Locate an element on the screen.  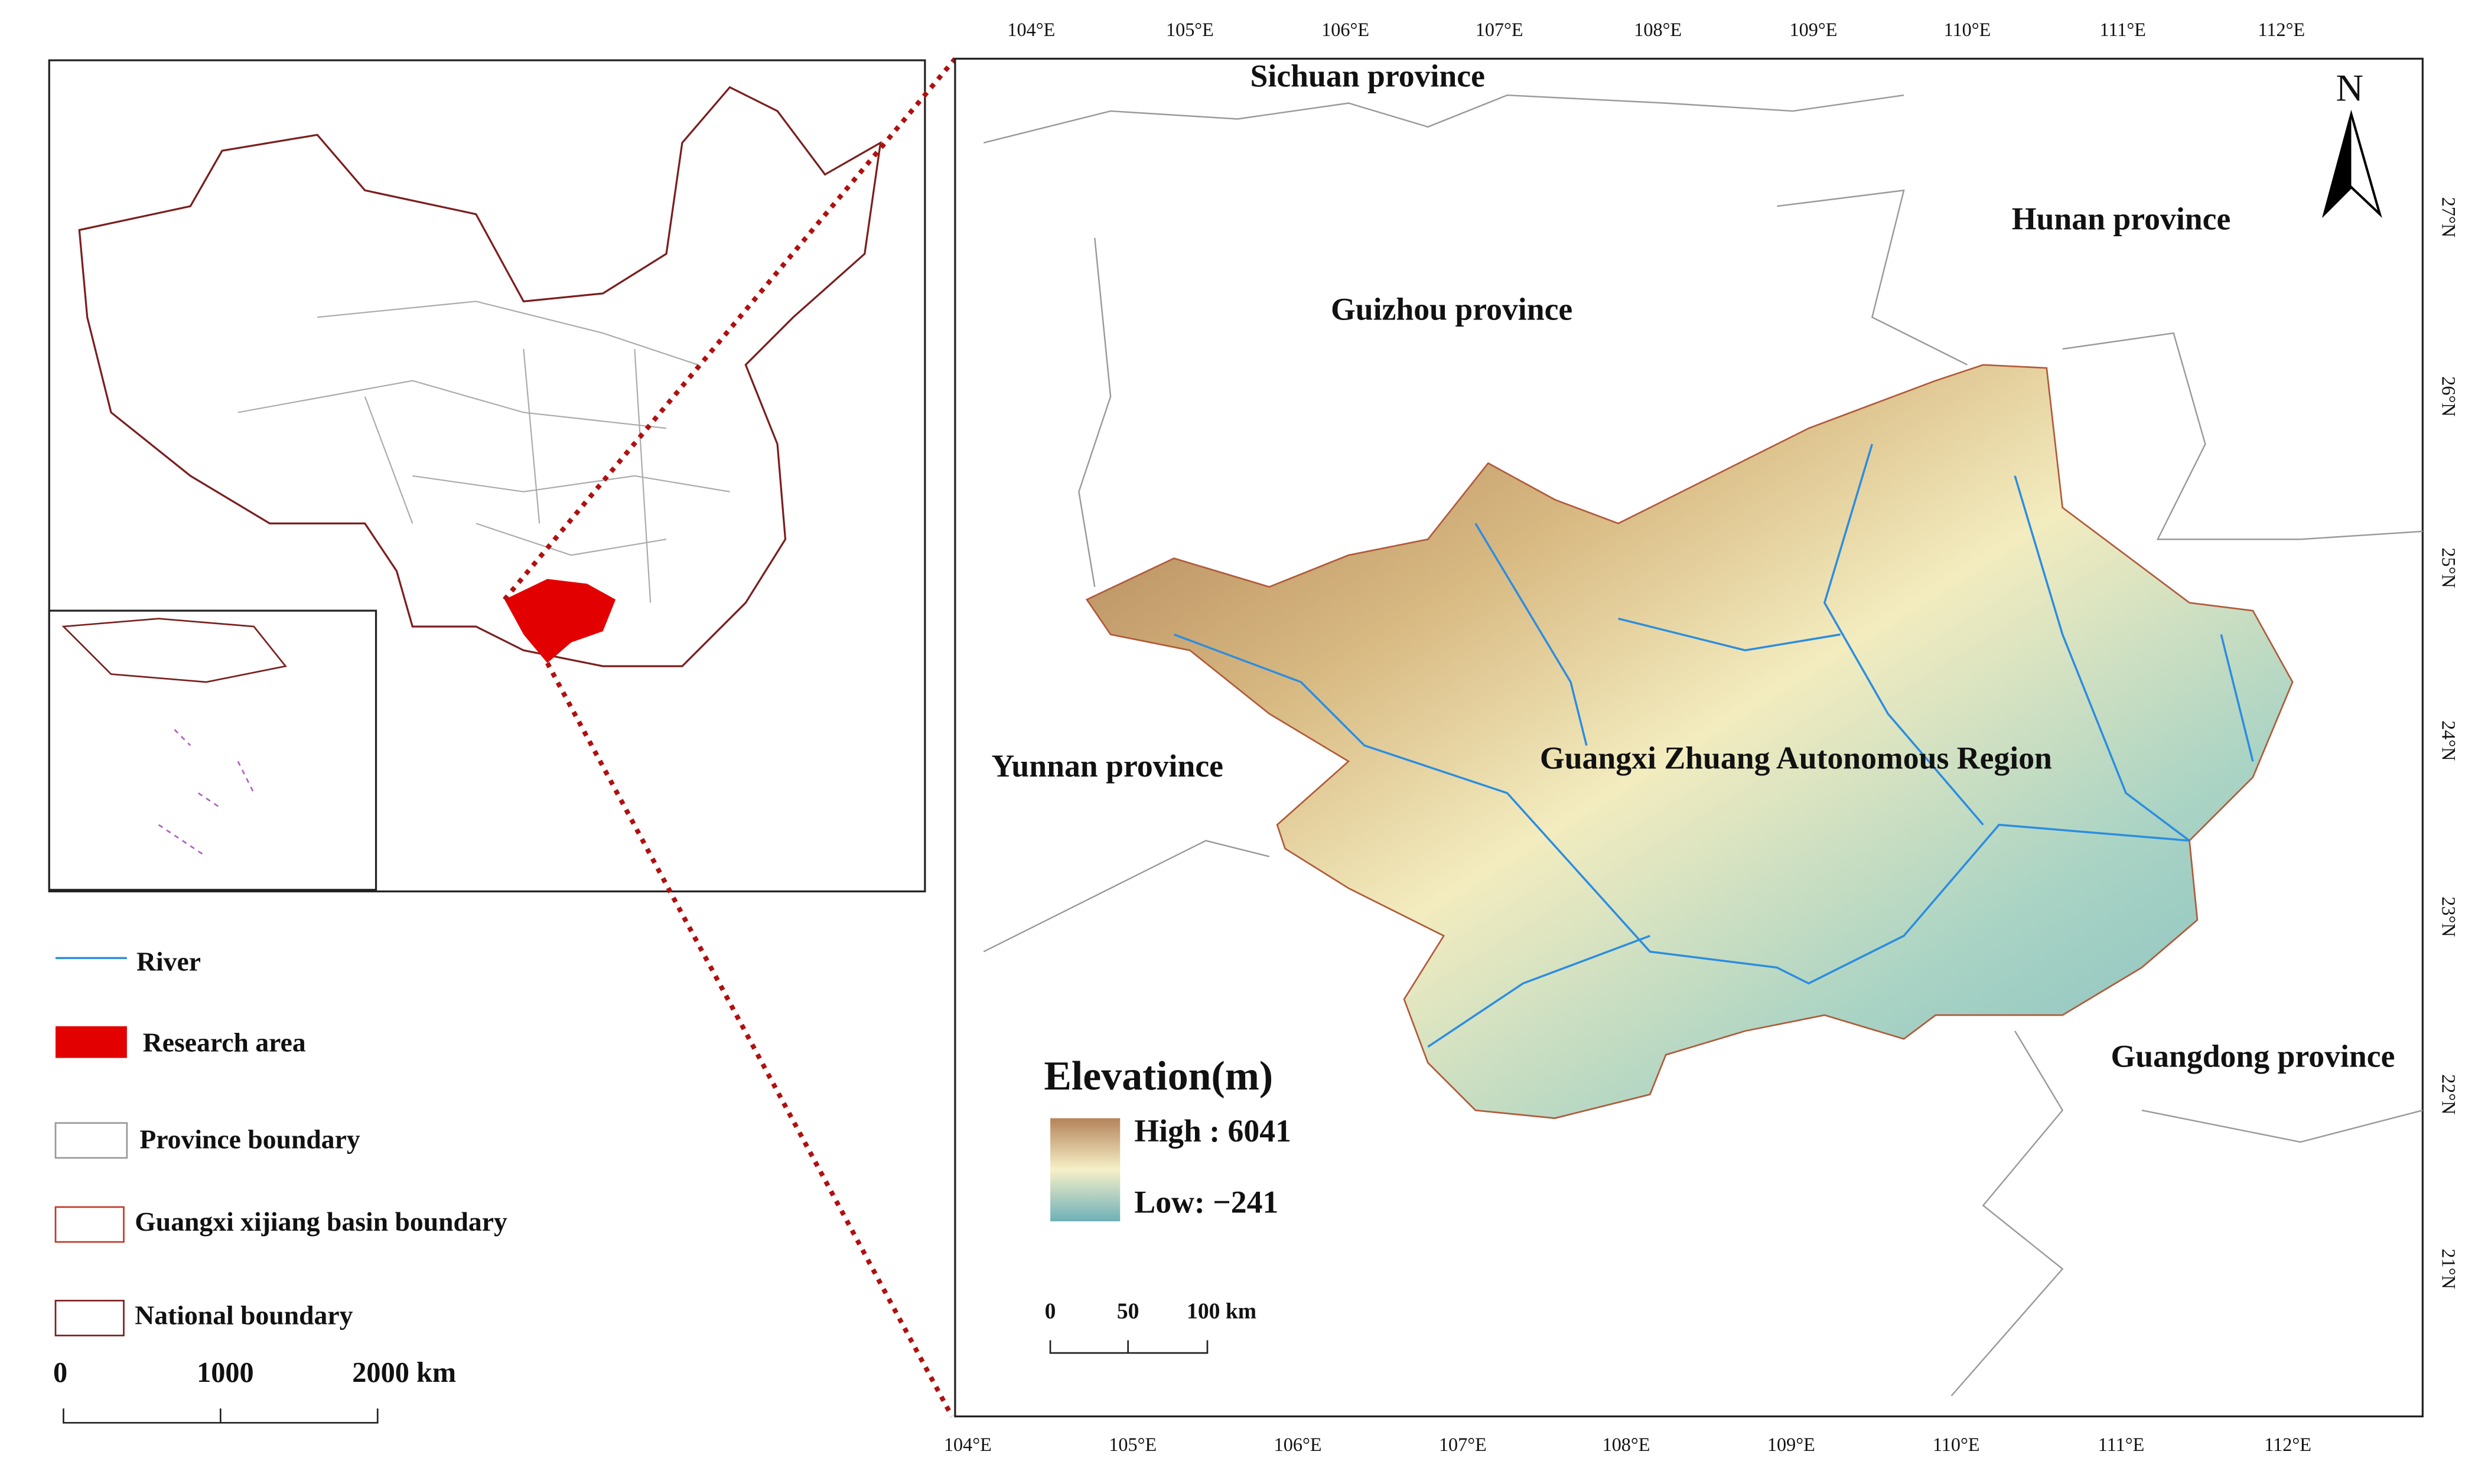
province-label: Guangdong province is located at coordinates (2253, 1056).